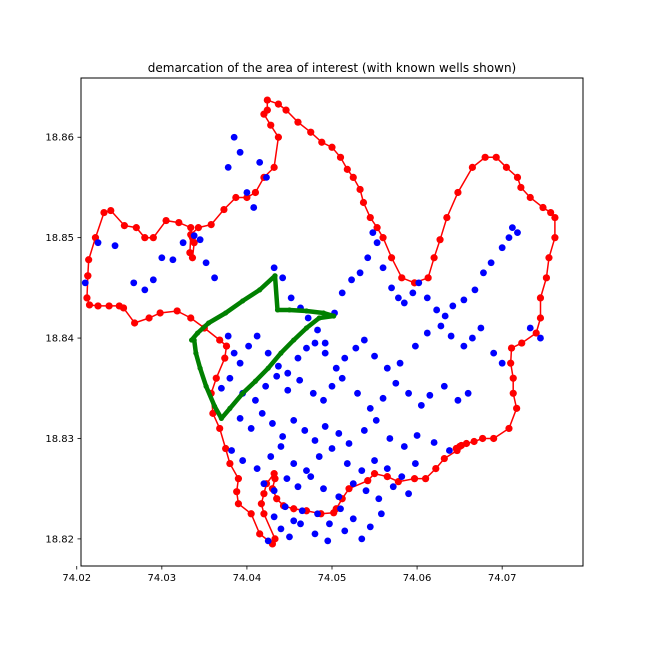 This screenshot has width=648, height=648. What do you see at coordinates (59, 339) in the screenshot?
I see `y-tick-label: 18.84` at bounding box center [59, 339].